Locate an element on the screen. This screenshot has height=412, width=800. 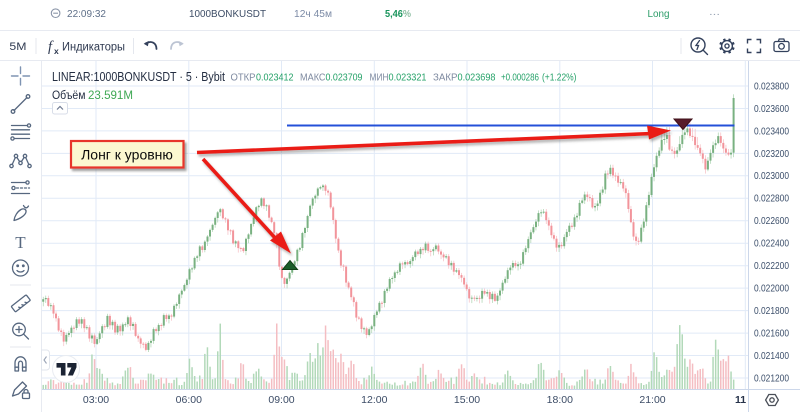
svg-text: 03:00 is located at coordinates (96, 400).